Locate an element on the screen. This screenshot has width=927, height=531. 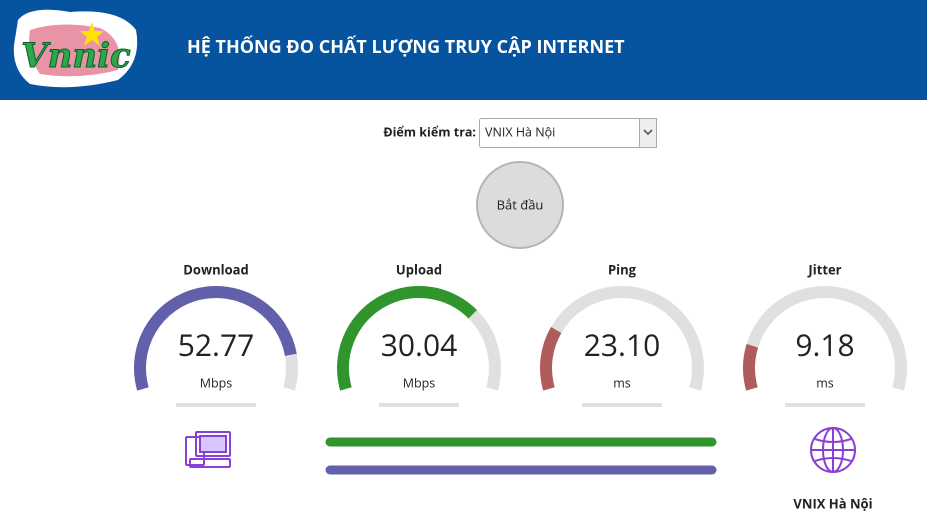
selector-value: VNIX Hà Nội is located at coordinates (520, 131).